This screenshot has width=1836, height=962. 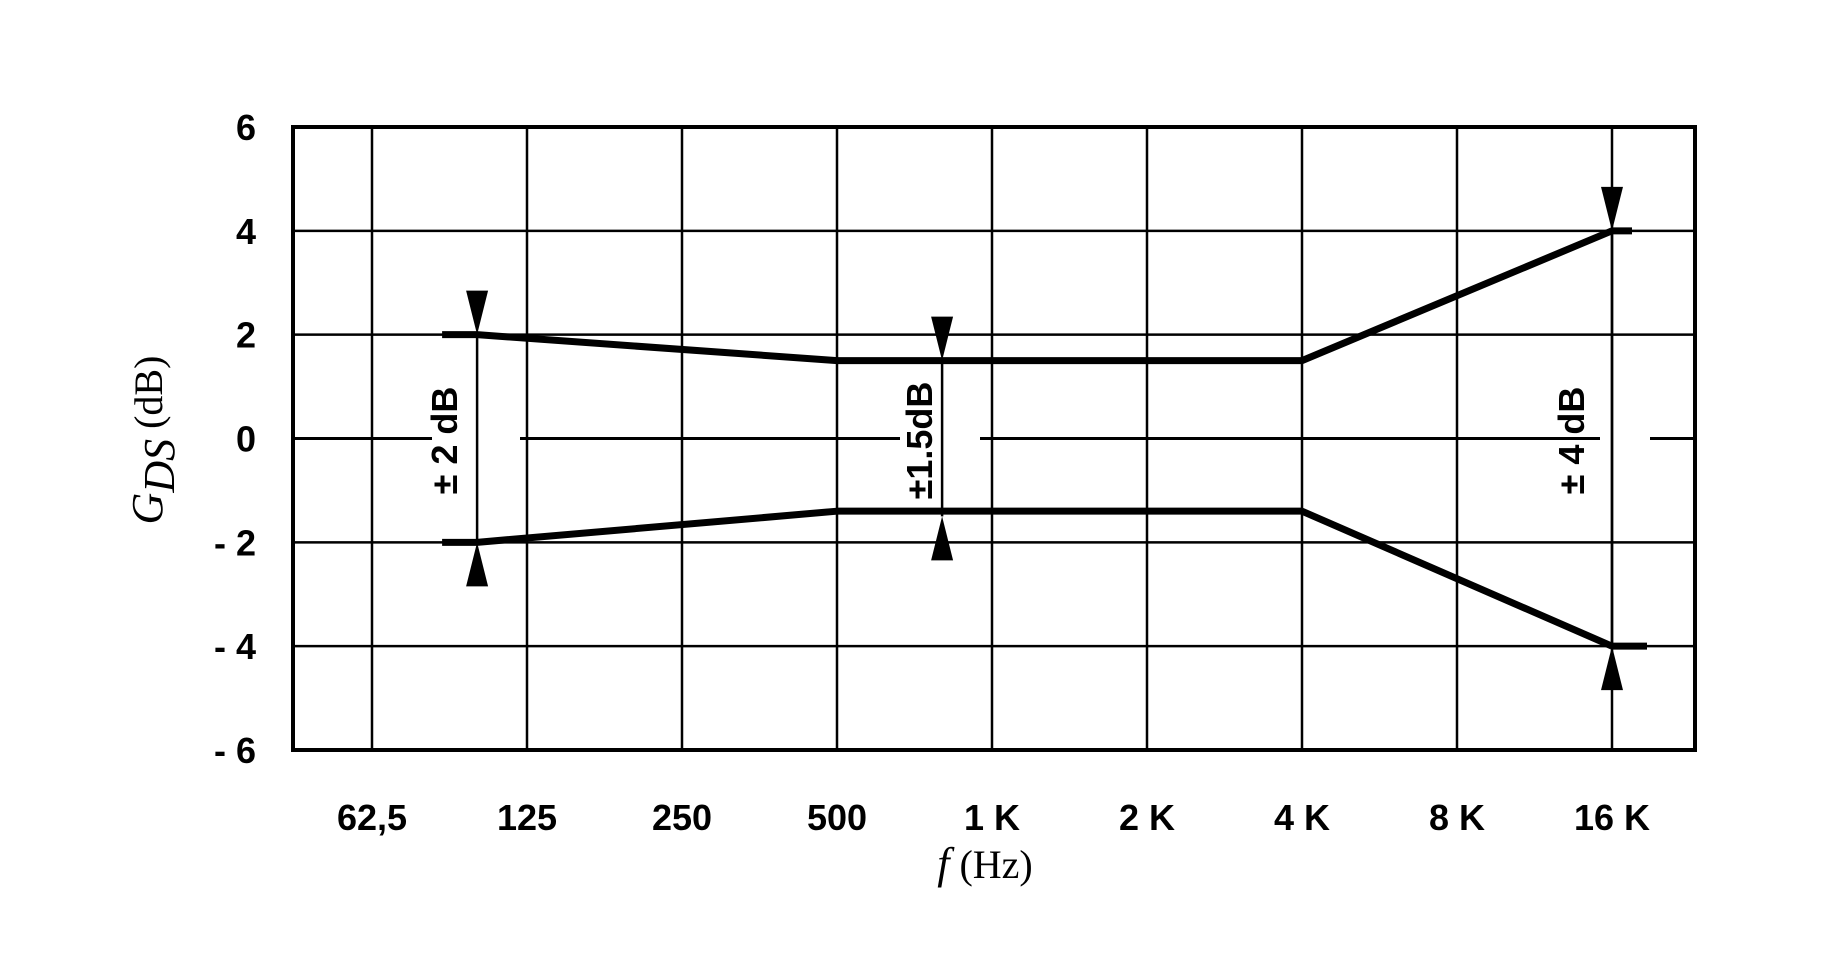 I want to click on x-tick-labels: 62,5 125 250 500 1 K 2 K 4 K 8 K 16 K, so click(x=993, y=817).